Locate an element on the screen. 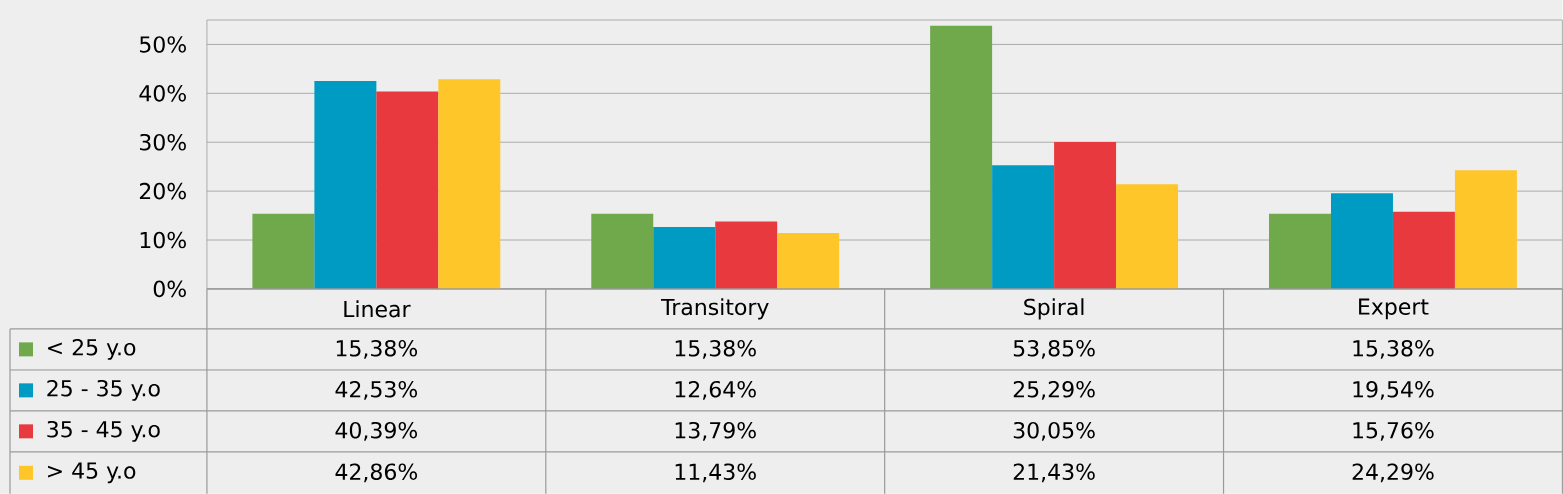  legend-label: < 25 y.o is located at coordinates (92, 349).